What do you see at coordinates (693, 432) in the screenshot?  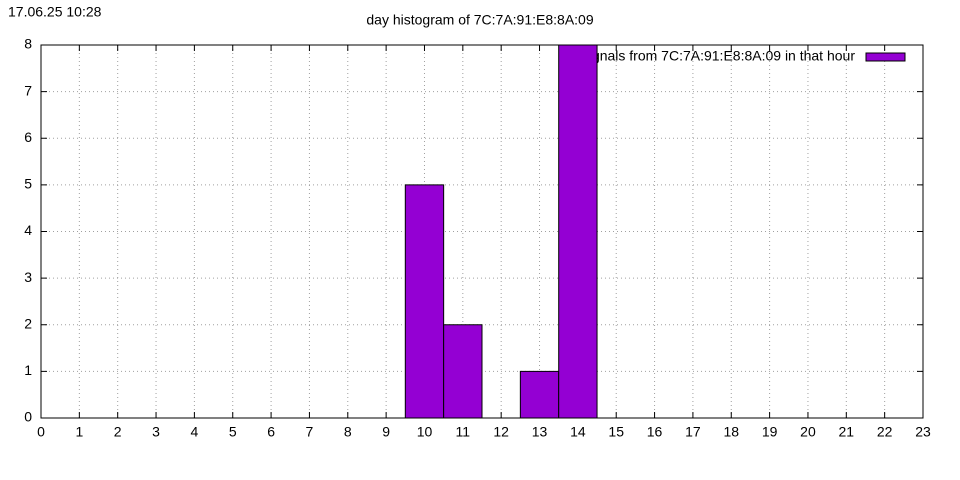 I see `x-tick-label: 17` at bounding box center [693, 432].